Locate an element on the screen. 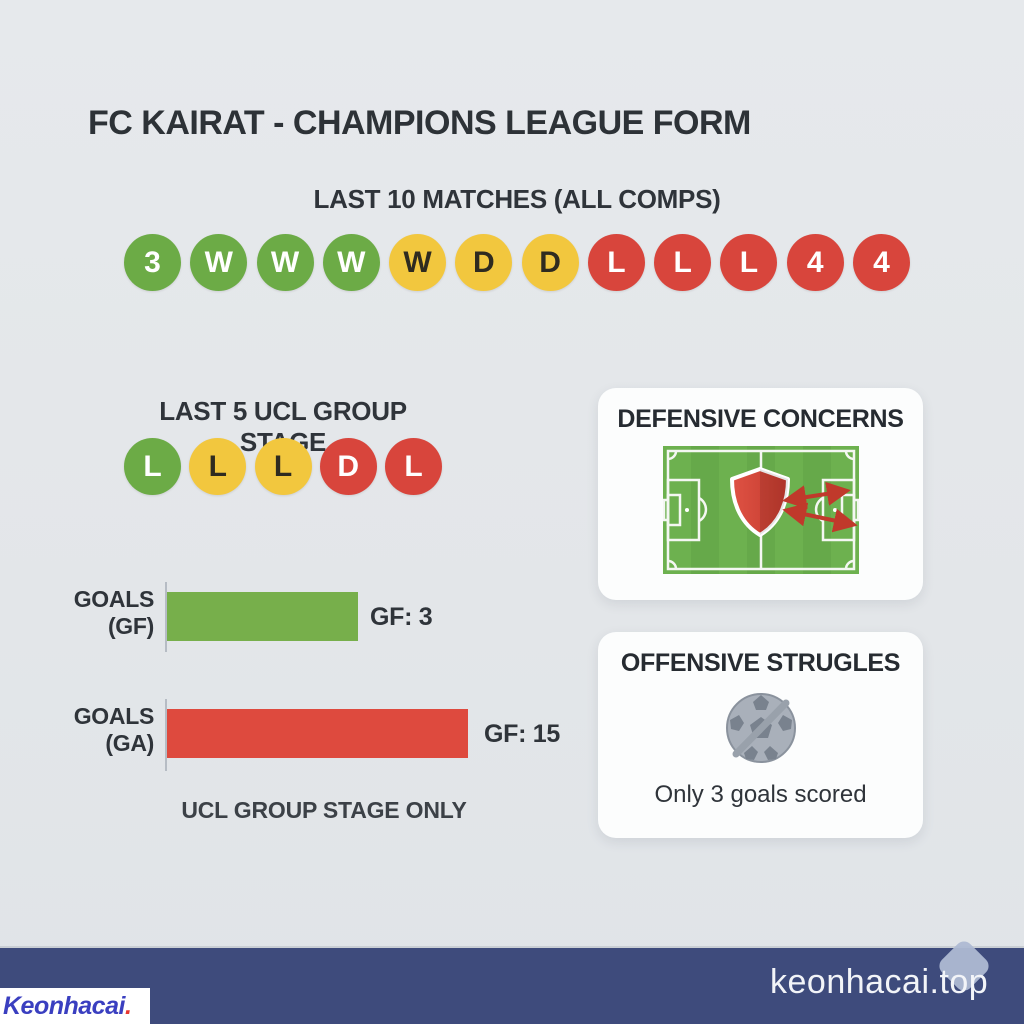 The image size is (1024, 1024). result-circle: 3 is located at coordinates (152, 262).